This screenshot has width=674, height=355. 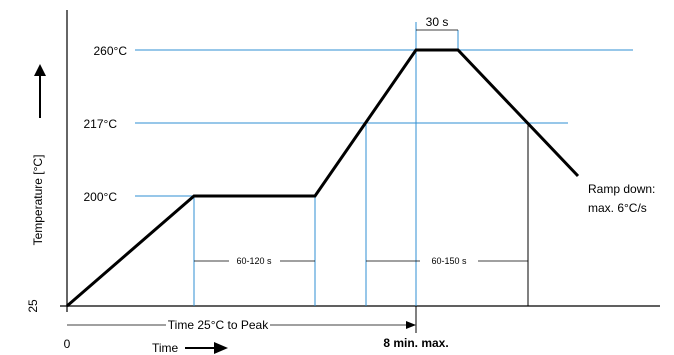 What do you see at coordinates (67, 344) in the screenshot?
I see `x-zero-label: 0` at bounding box center [67, 344].